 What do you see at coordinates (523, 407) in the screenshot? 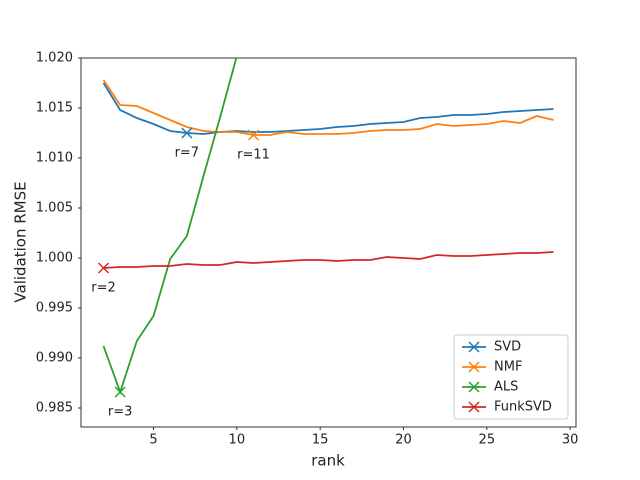
I see `legend-label: FunkSVD` at bounding box center [523, 407].